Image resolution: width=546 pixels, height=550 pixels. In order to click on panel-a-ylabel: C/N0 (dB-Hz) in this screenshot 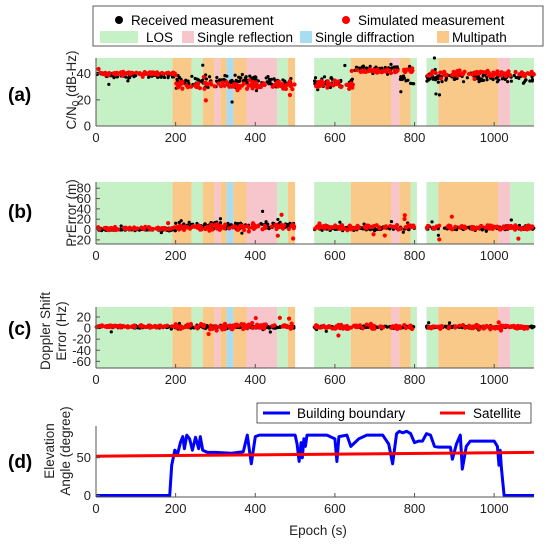, I will do `click(73, 89)`.